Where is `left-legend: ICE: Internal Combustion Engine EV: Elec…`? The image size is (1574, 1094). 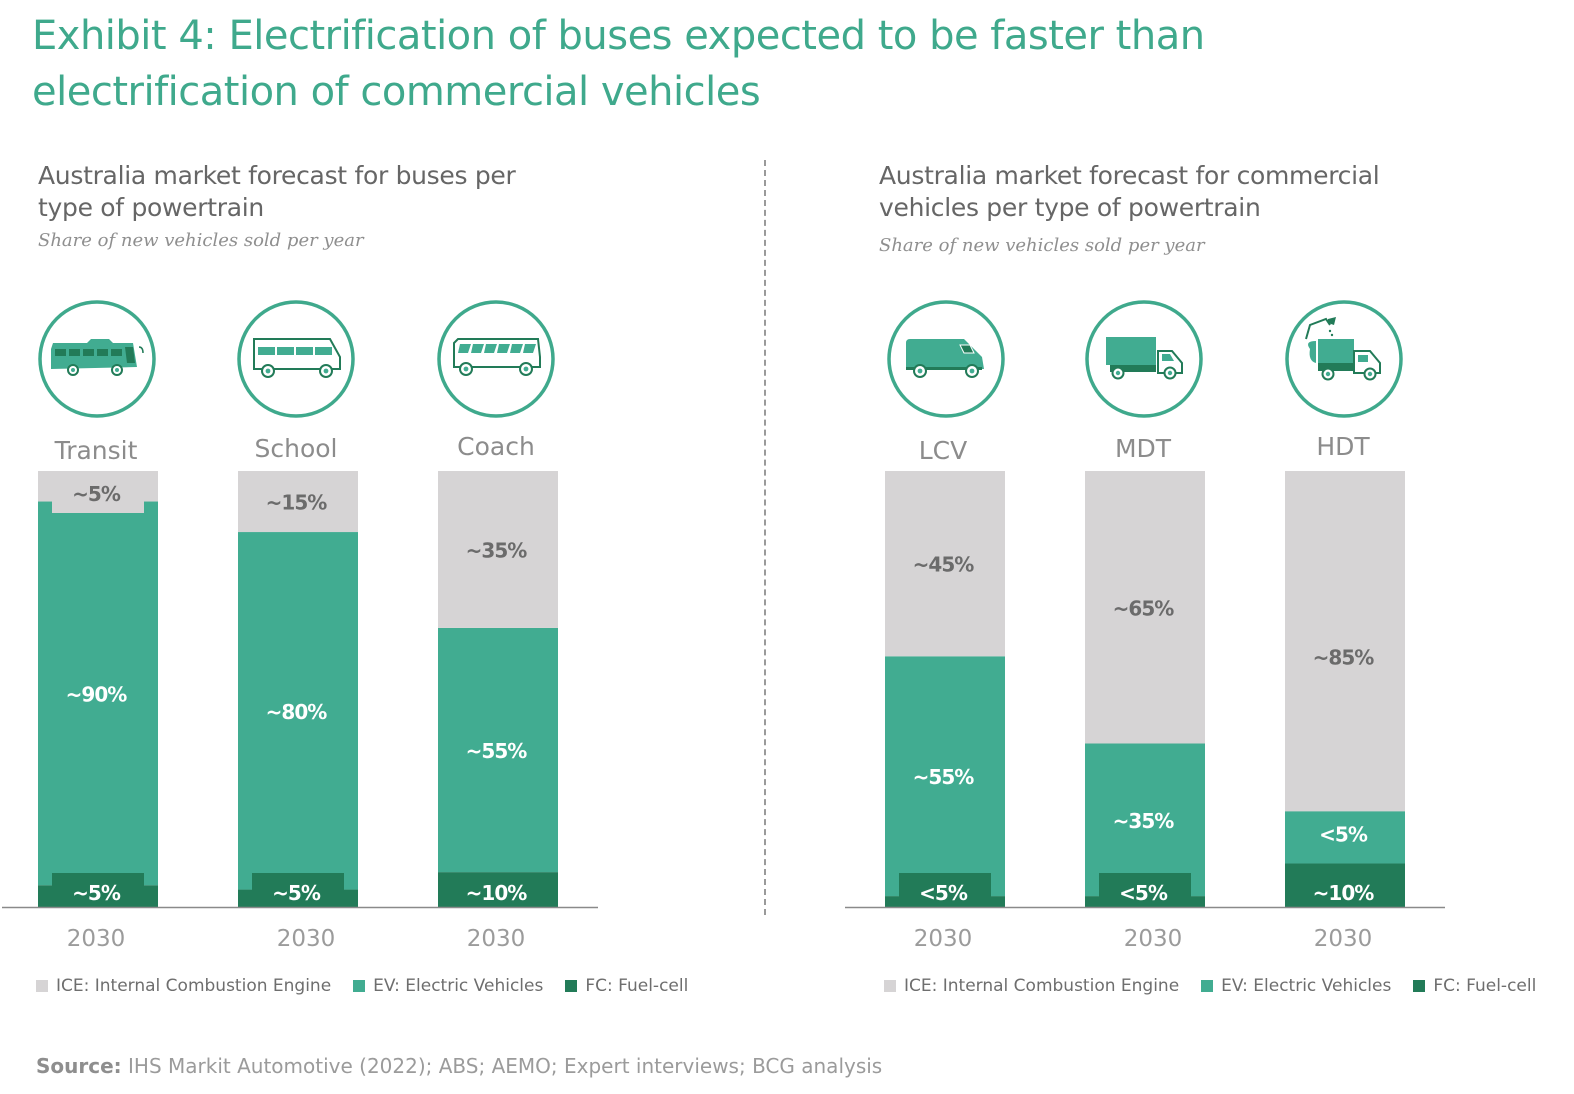
left-legend: ICE: Internal Combustion Engine EV: Elec… is located at coordinates (362, 986).